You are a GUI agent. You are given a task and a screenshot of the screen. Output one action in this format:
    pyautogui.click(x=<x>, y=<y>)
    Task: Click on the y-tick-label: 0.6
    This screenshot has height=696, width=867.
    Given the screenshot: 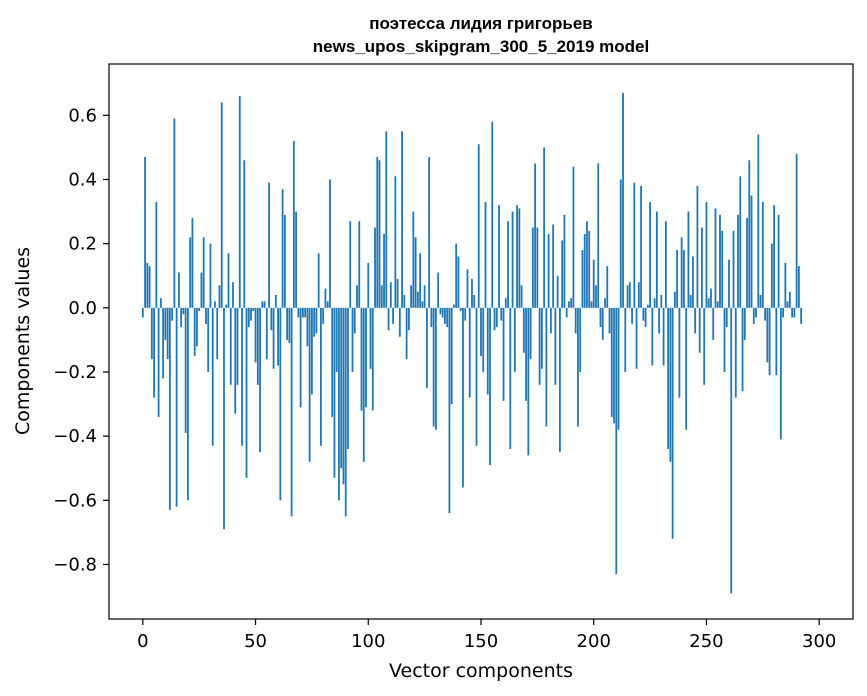 What is the action you would take?
    pyautogui.click(x=82, y=115)
    